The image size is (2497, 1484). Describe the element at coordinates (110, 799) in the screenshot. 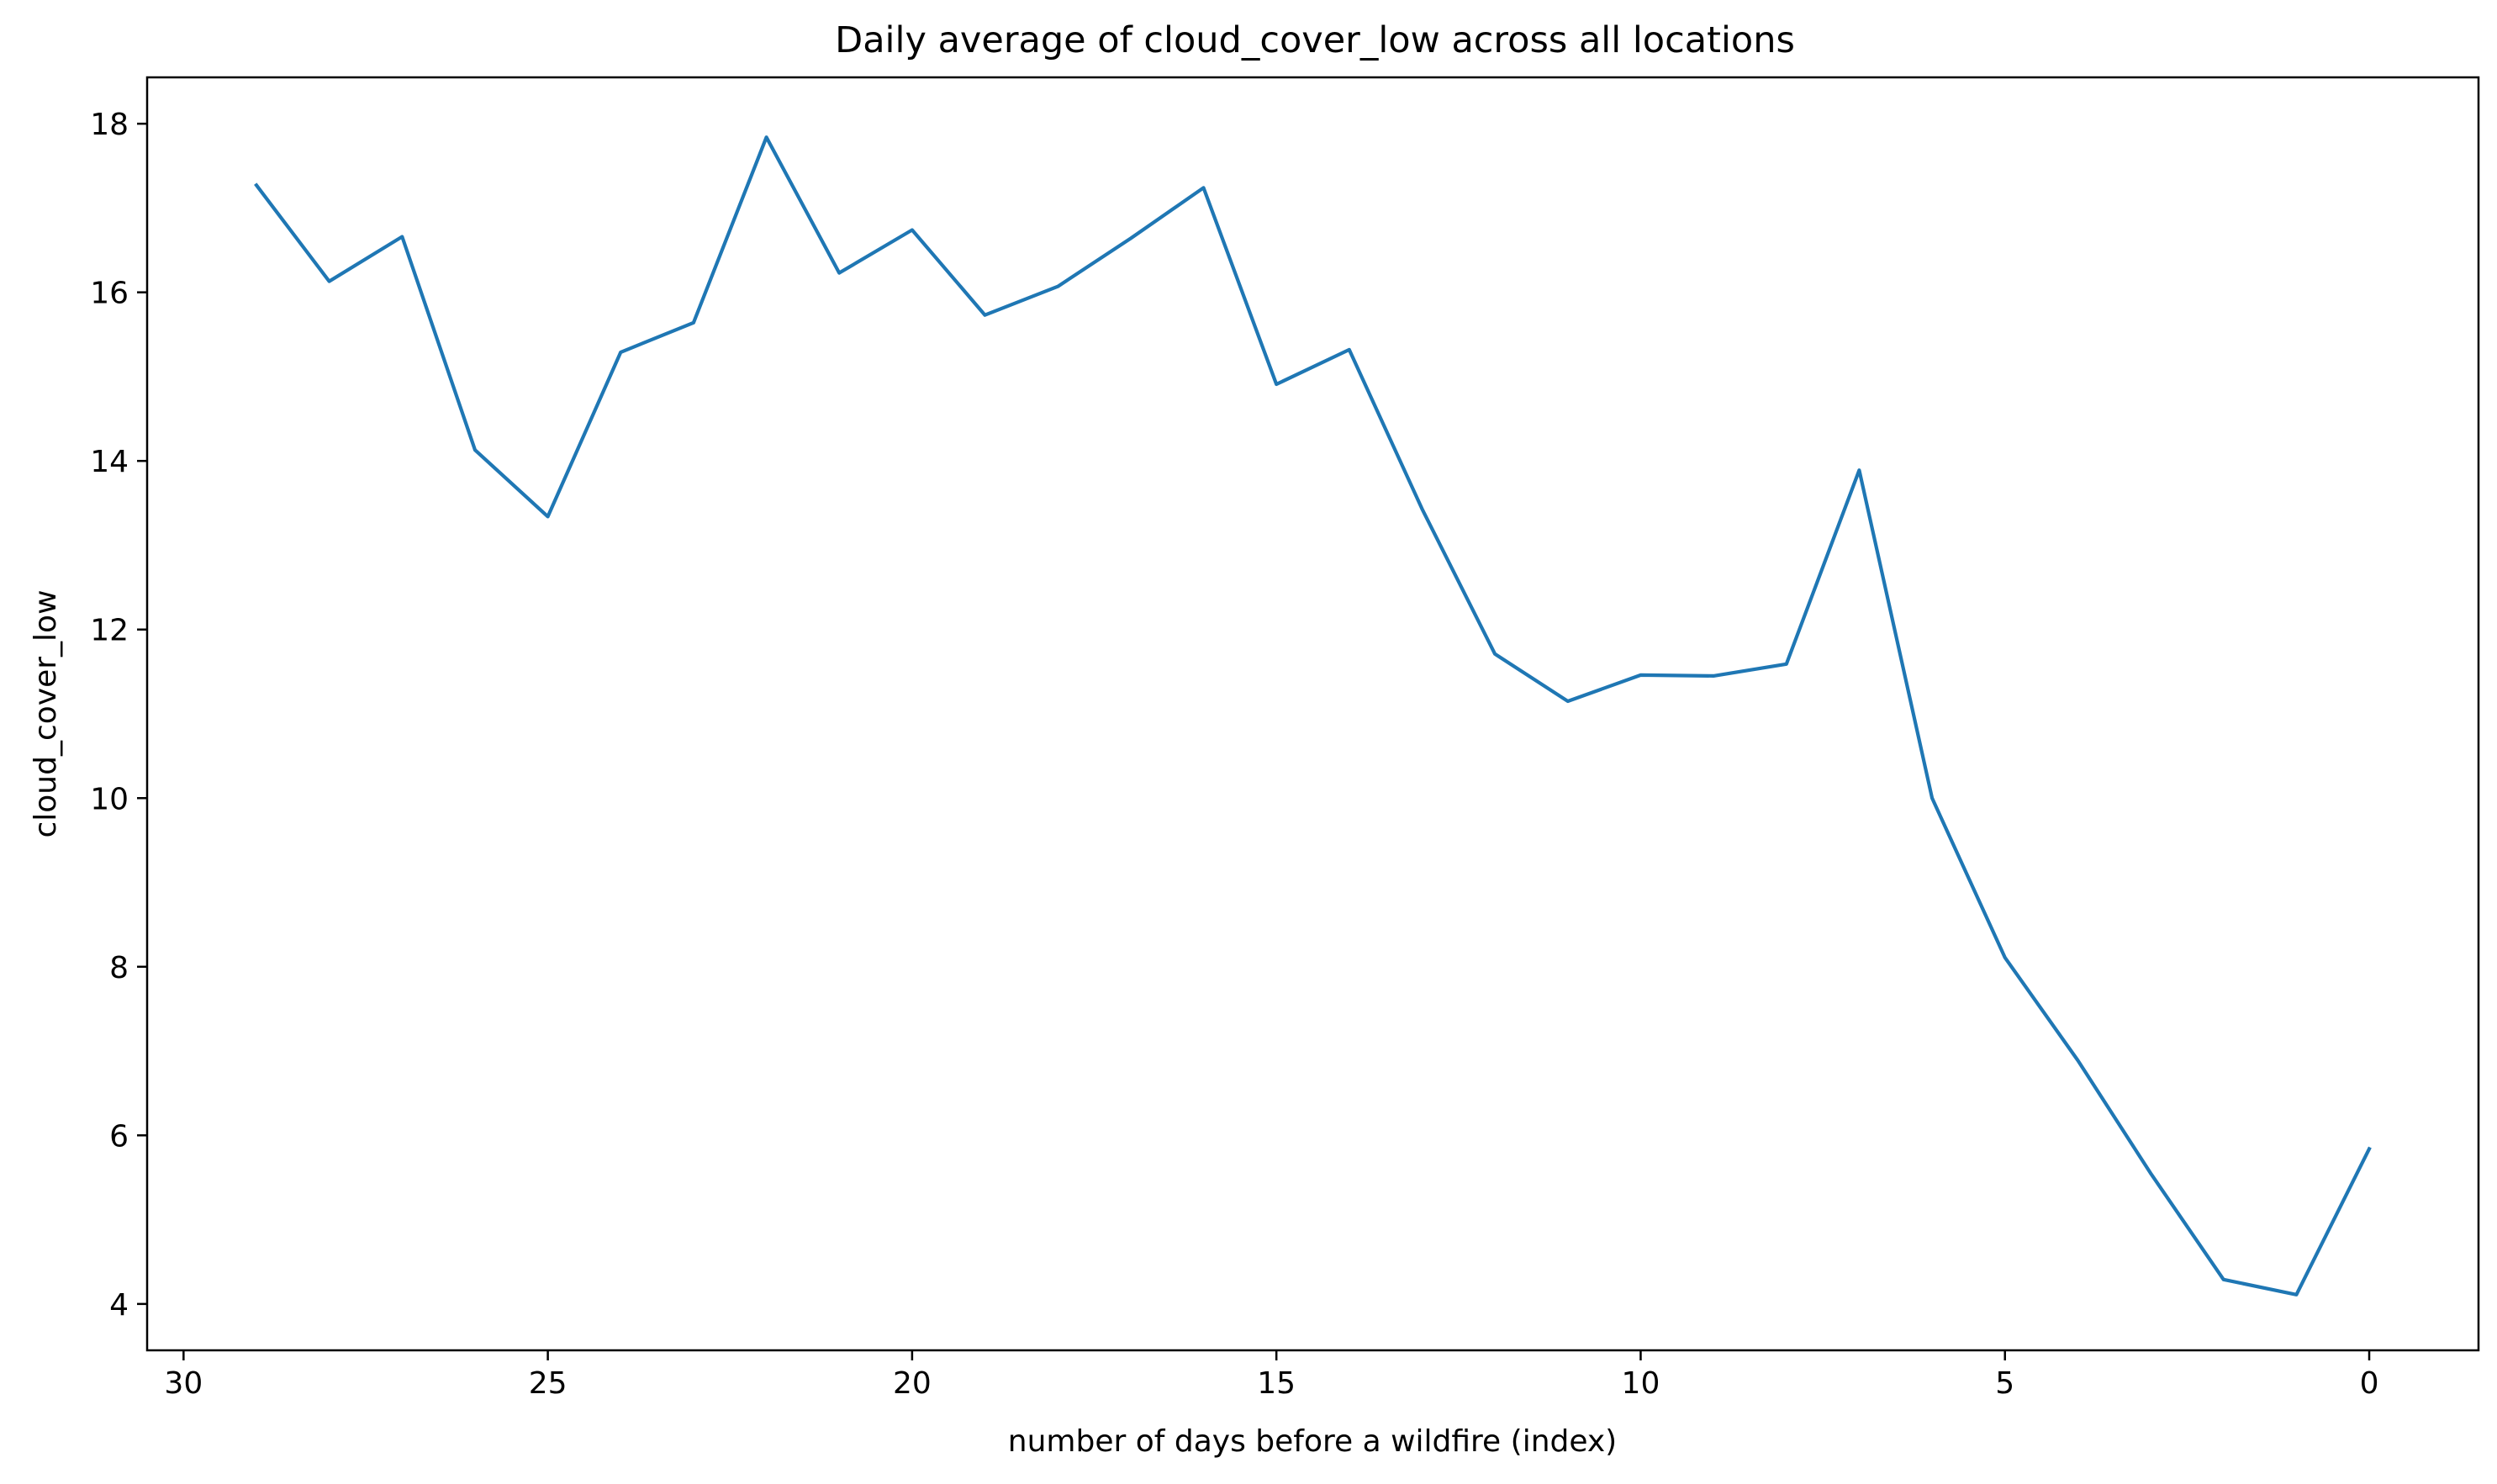

I see `y-tick-label: 10` at that location.